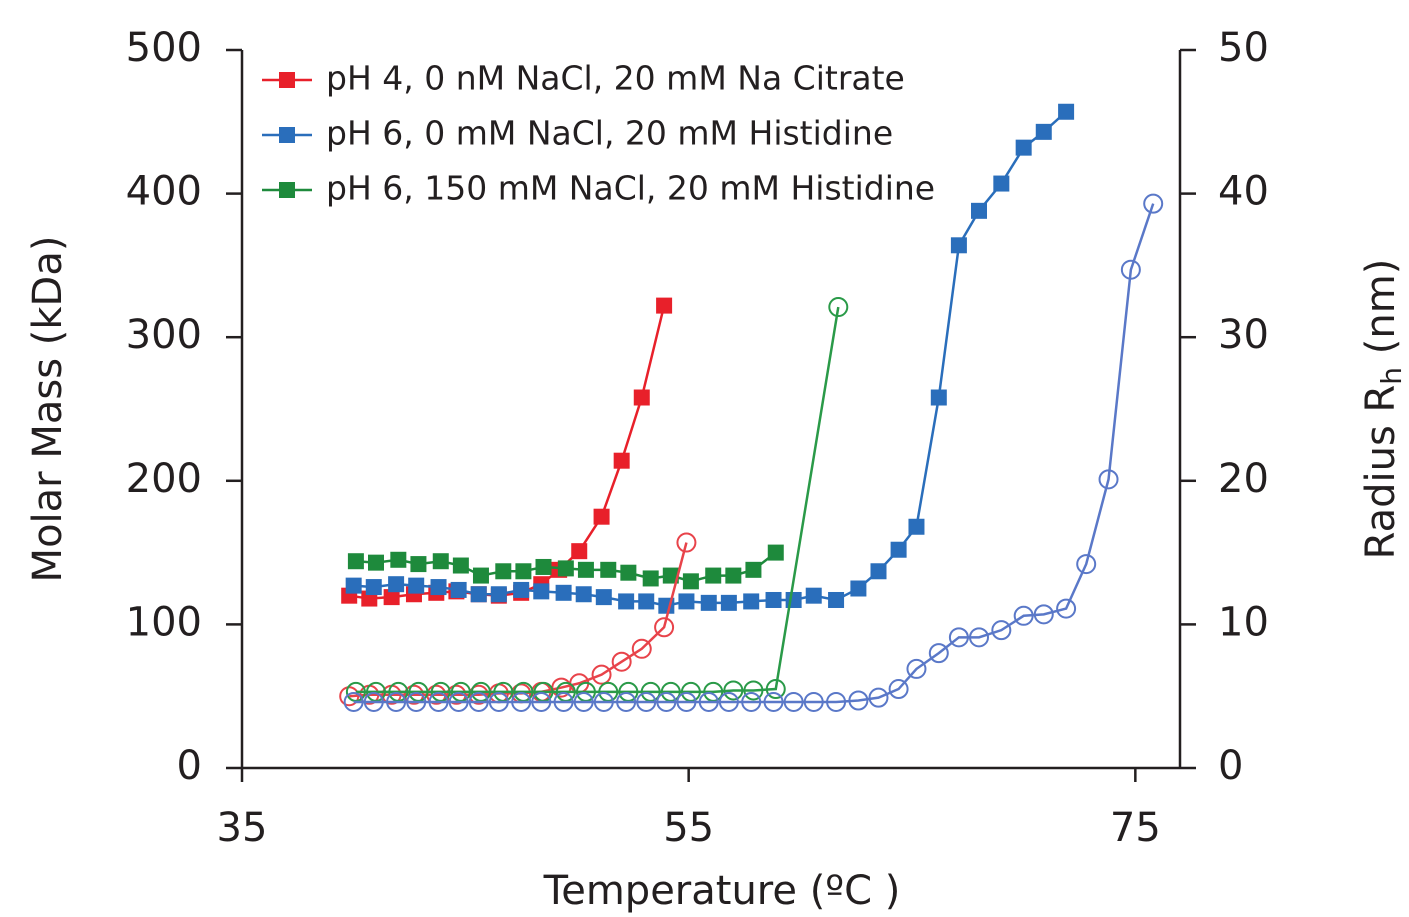  Describe the element at coordinates (1243, 622) in the screenshot. I see `y2-tick-label: 10` at that location.